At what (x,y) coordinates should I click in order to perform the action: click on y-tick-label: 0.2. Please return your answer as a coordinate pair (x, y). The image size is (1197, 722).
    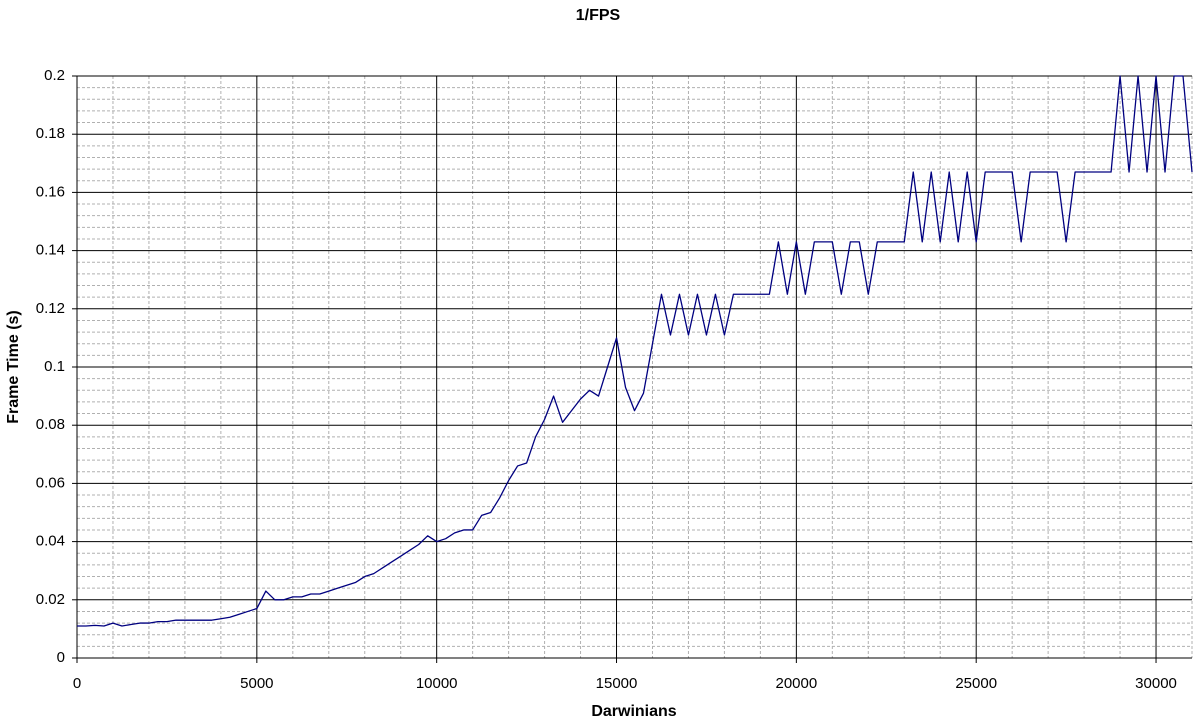
    Looking at the image, I should click on (54, 75).